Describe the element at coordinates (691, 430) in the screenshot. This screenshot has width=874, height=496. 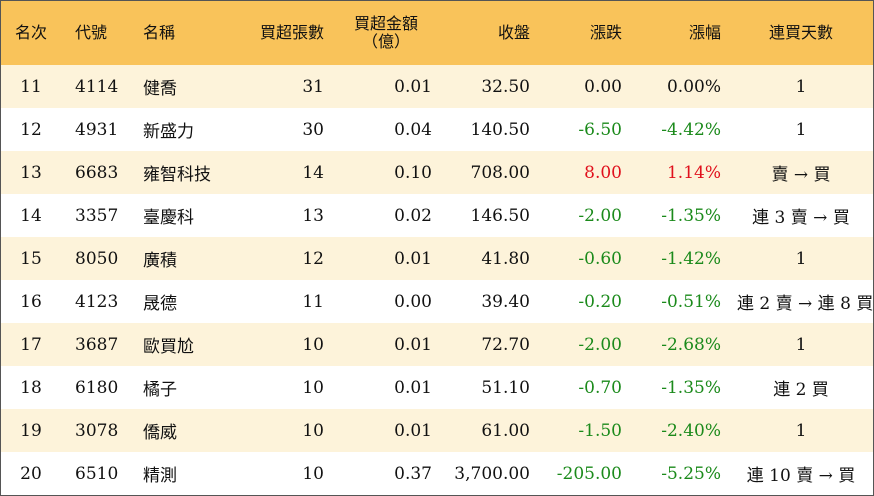
I see `cell-change-pct: -2.40%` at that location.